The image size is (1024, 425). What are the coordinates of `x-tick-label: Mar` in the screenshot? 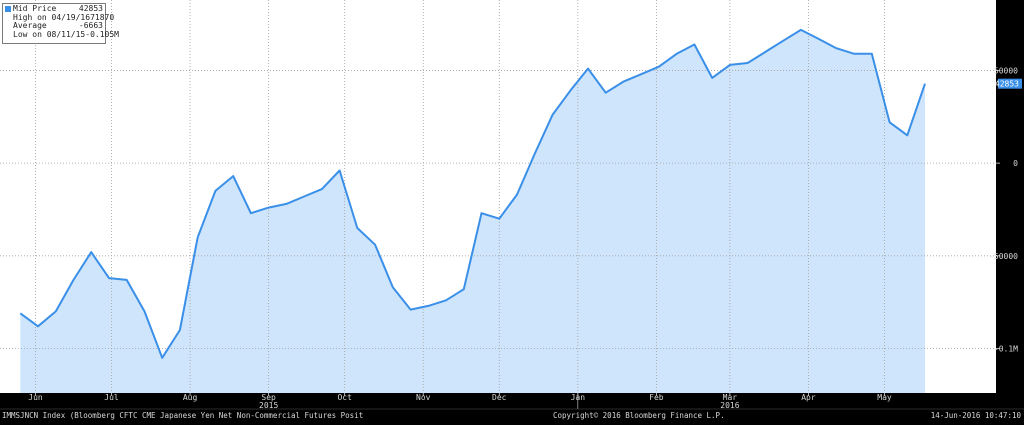 It's located at (730, 397).